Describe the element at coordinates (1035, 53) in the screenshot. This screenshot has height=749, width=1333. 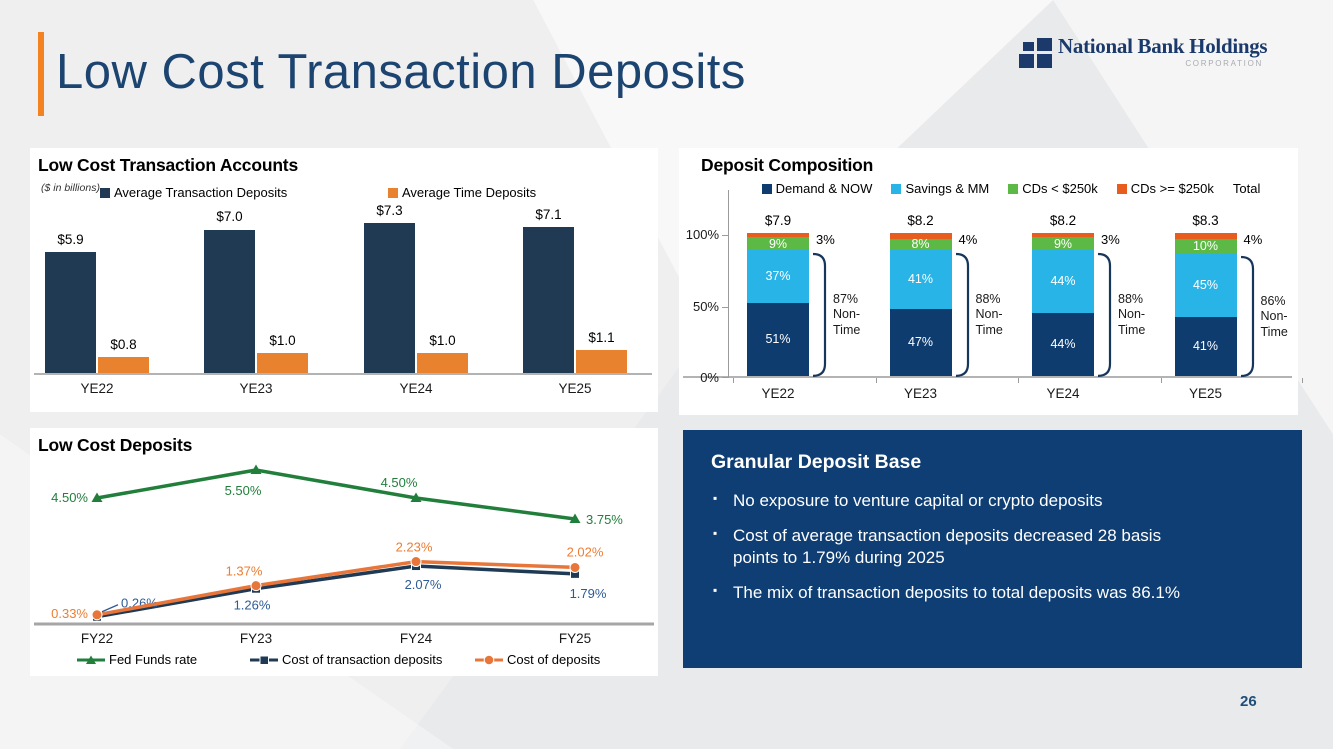
I see `logo-squares-icon` at that location.